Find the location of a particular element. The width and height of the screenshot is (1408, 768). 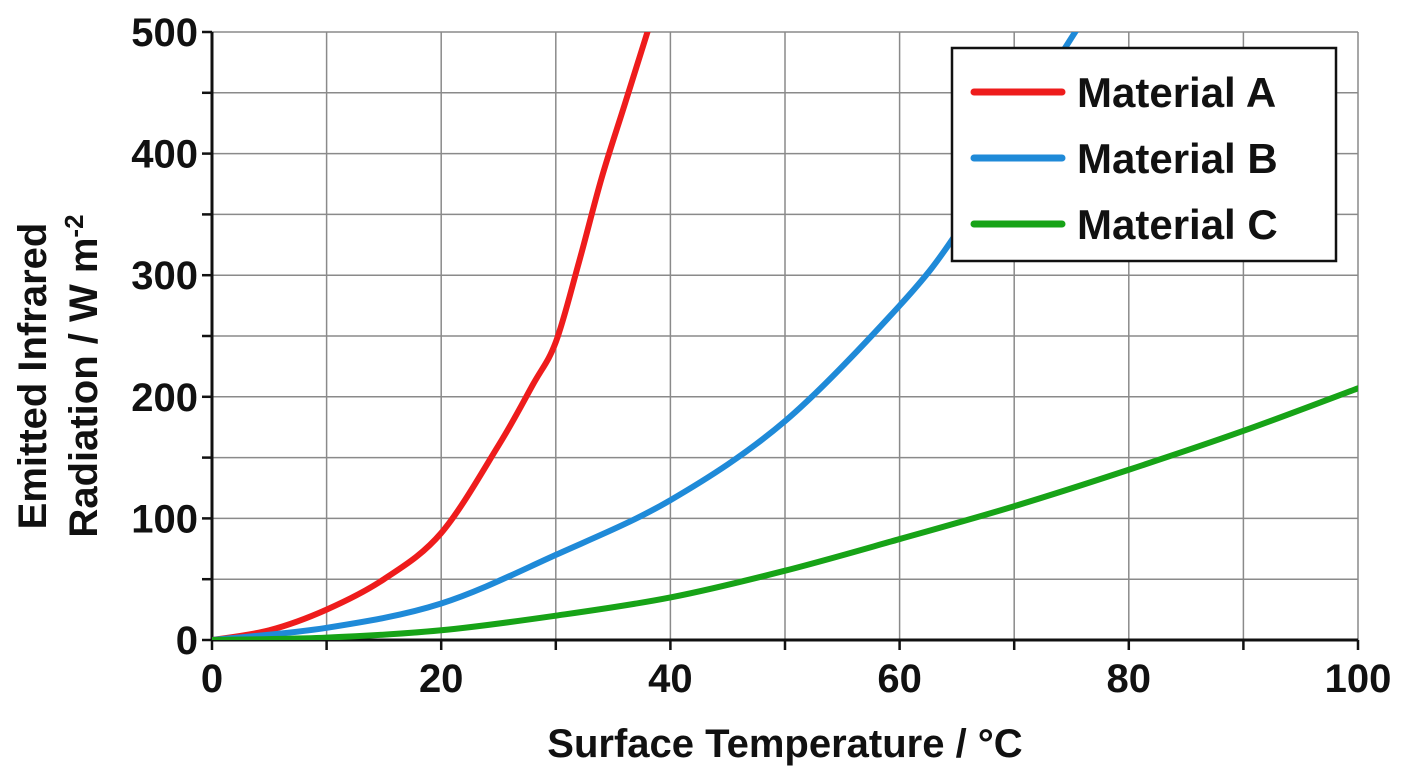

y-tick-label: 0 is located at coordinates (187, 641).